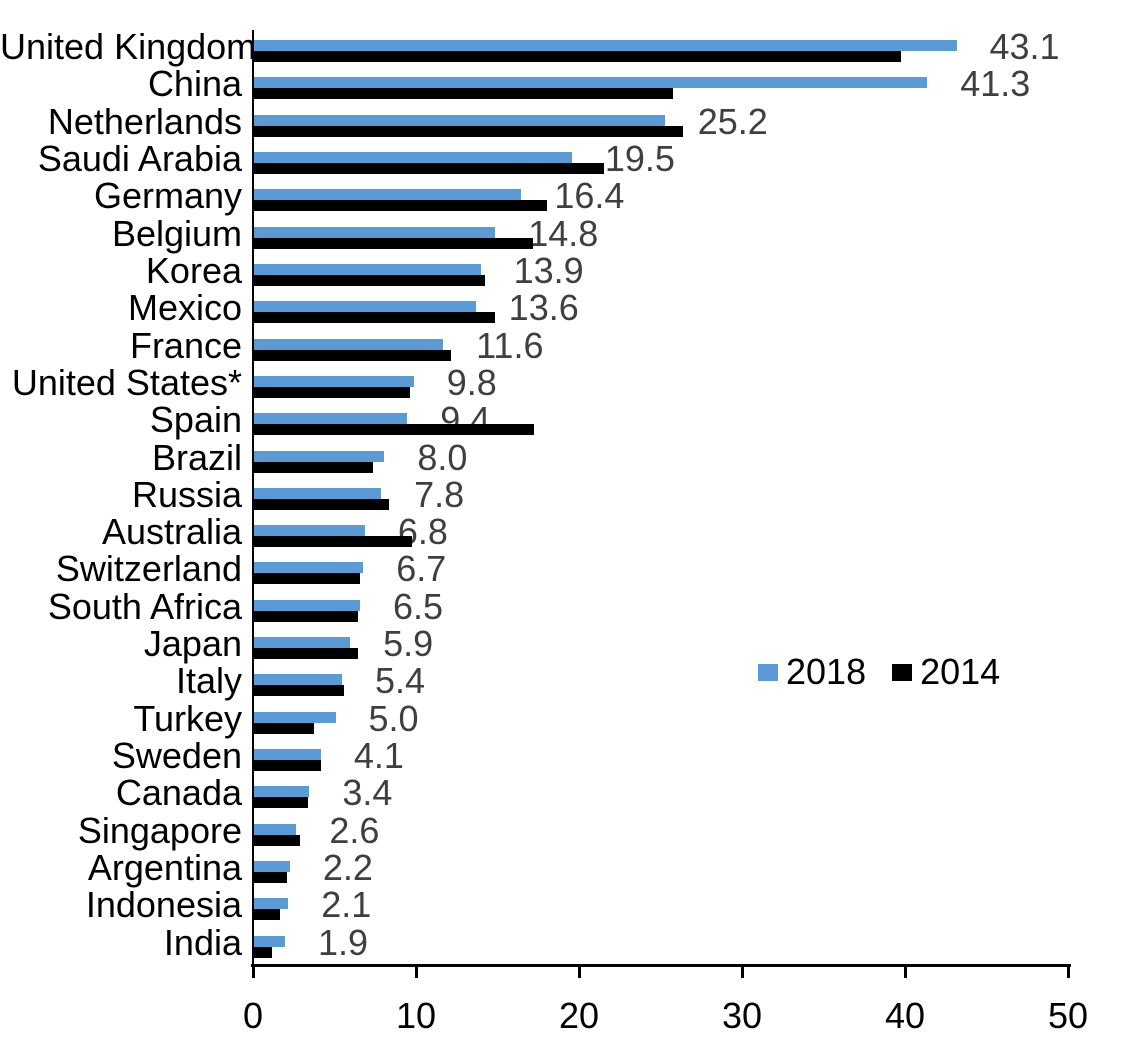  What do you see at coordinates (187, 718) in the screenshot?
I see `category-label: Turkey` at bounding box center [187, 718].